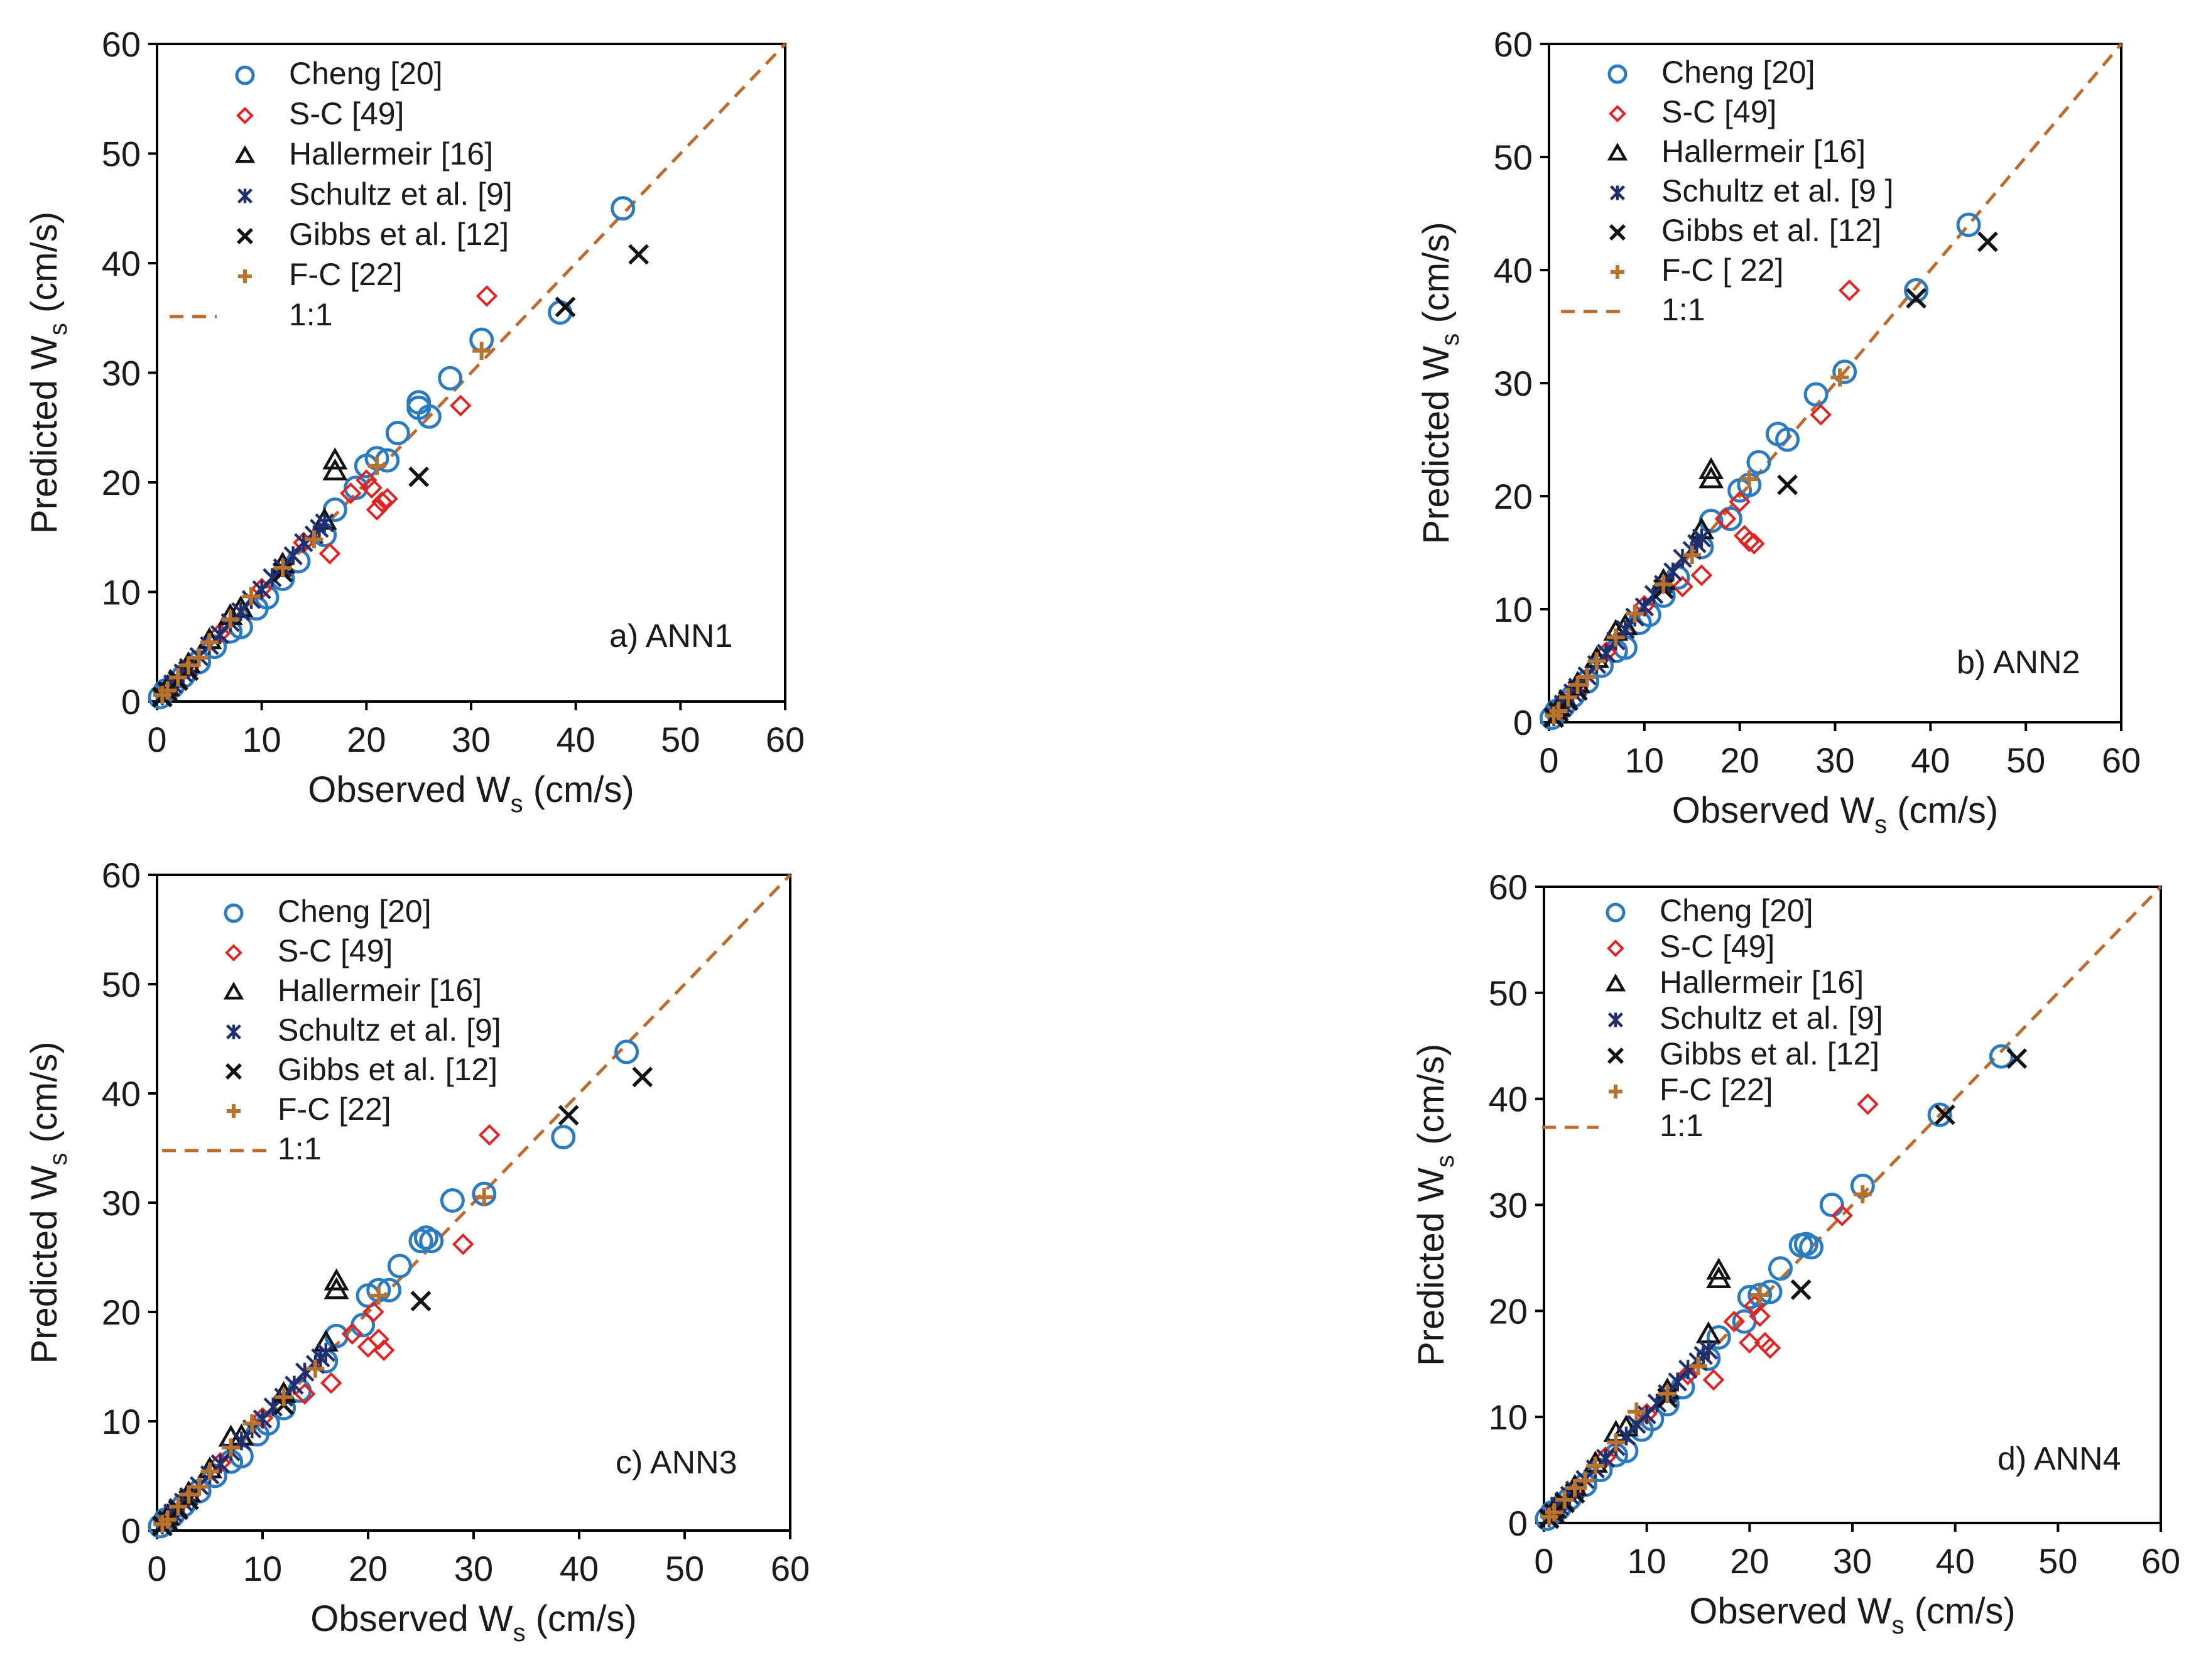  What do you see at coordinates (1880, 824) in the screenshot?
I see `x-axis-title-sub: s` at bounding box center [1880, 824].